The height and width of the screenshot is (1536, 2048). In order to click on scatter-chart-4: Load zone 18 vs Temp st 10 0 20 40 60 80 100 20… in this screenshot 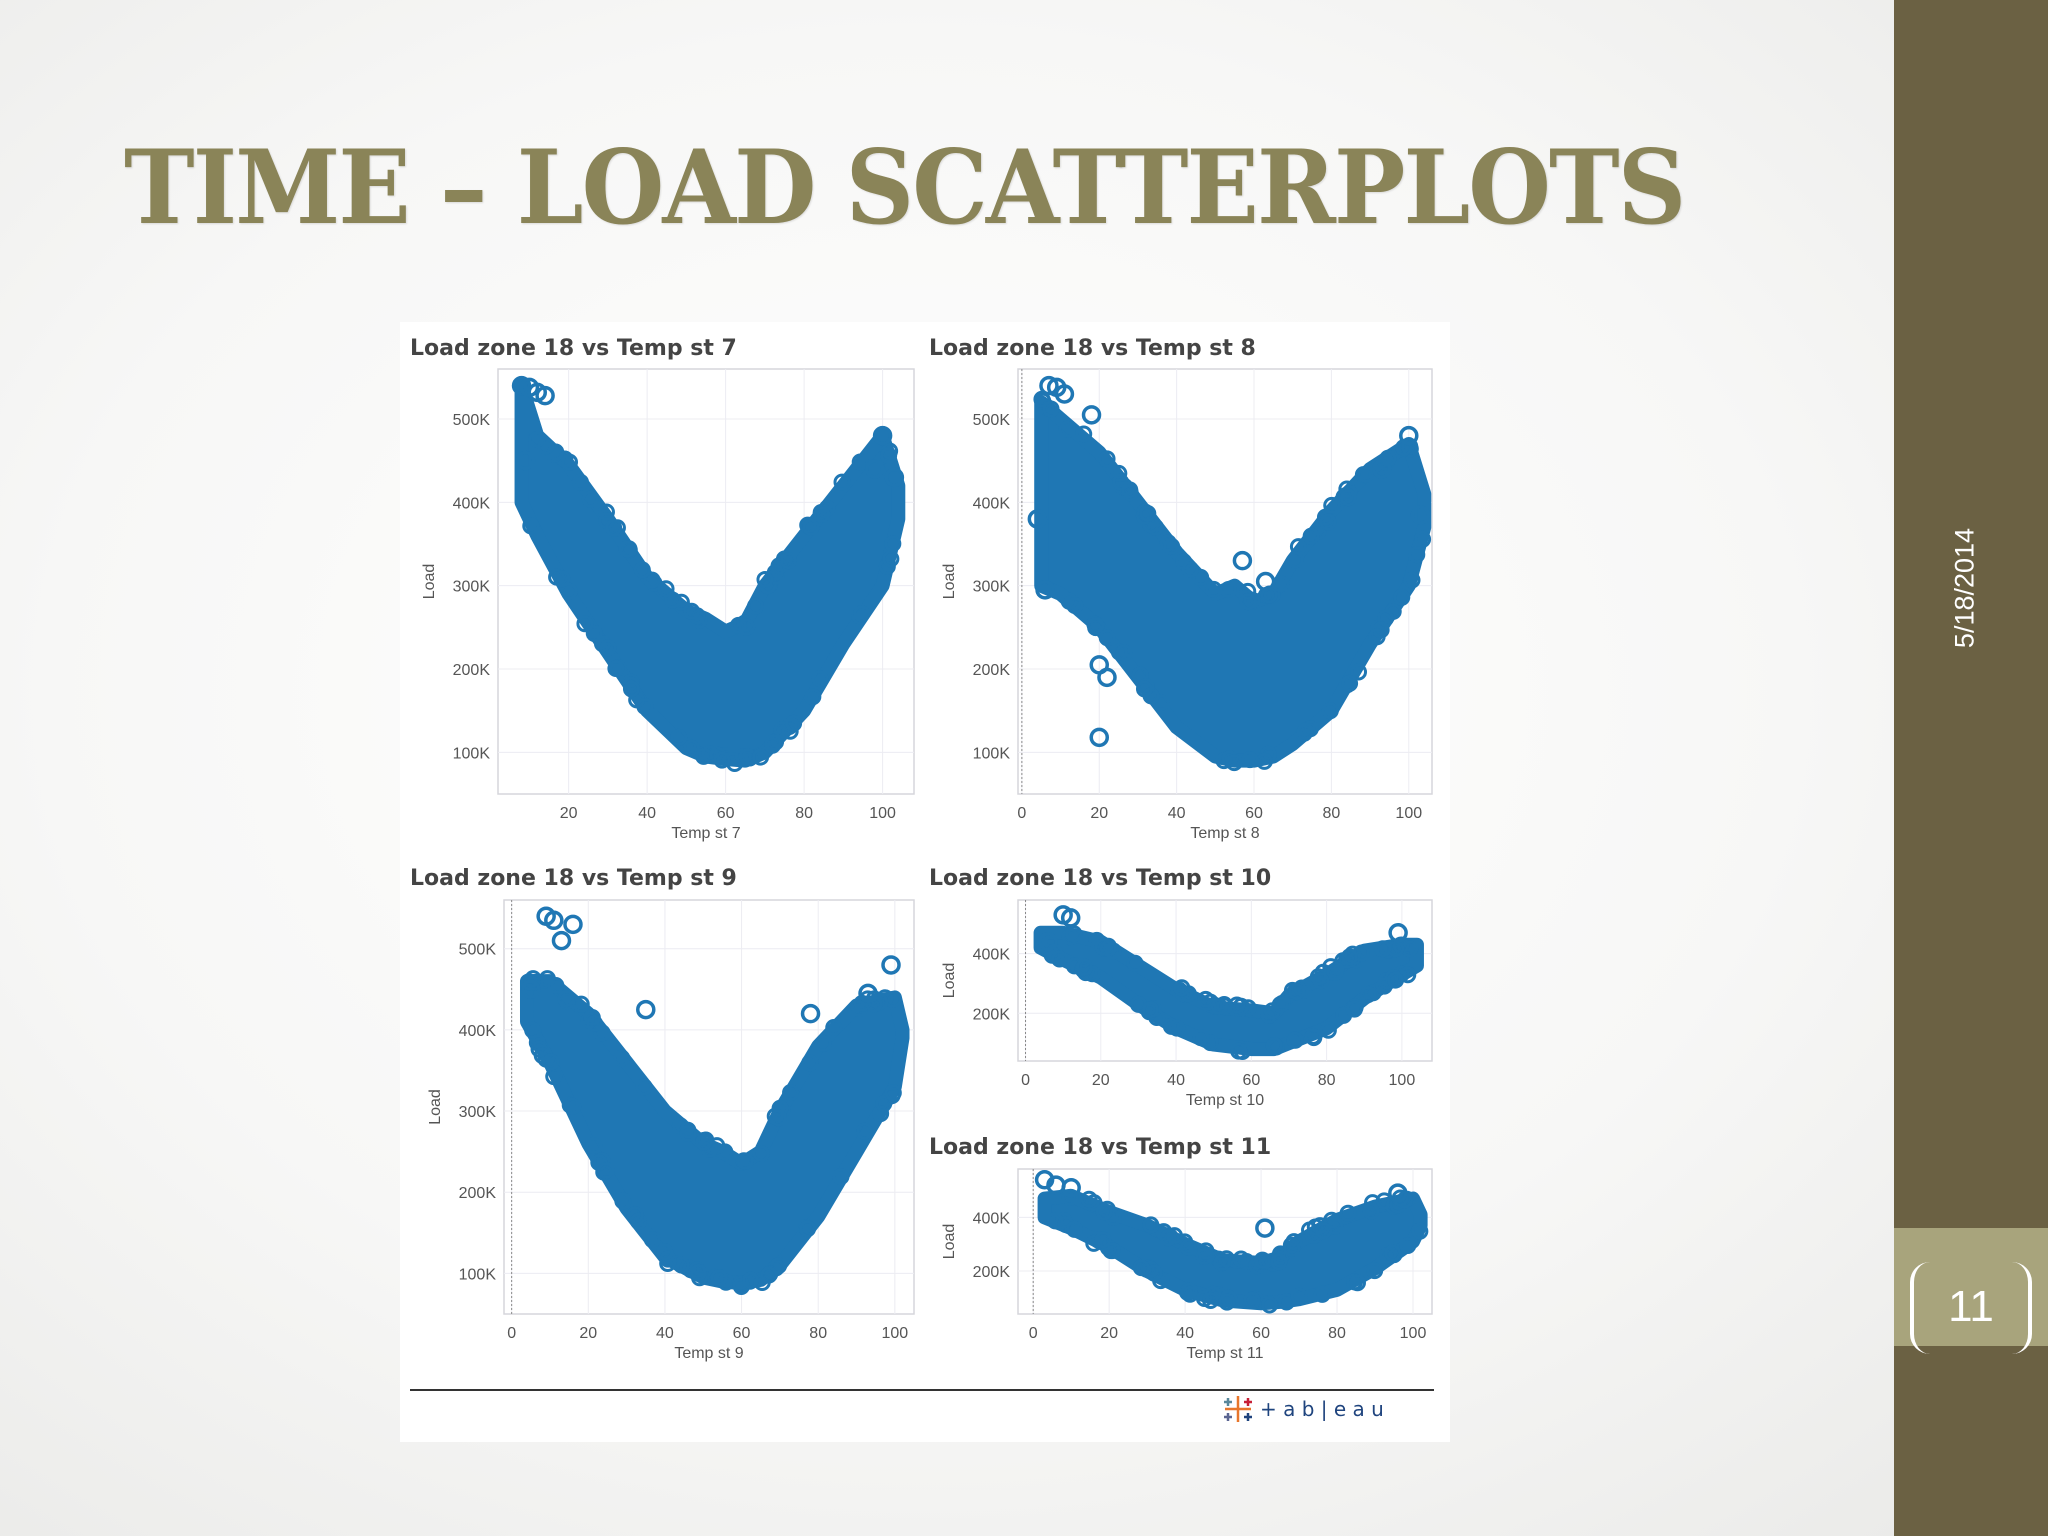, I will do `click(1181, 987)`.